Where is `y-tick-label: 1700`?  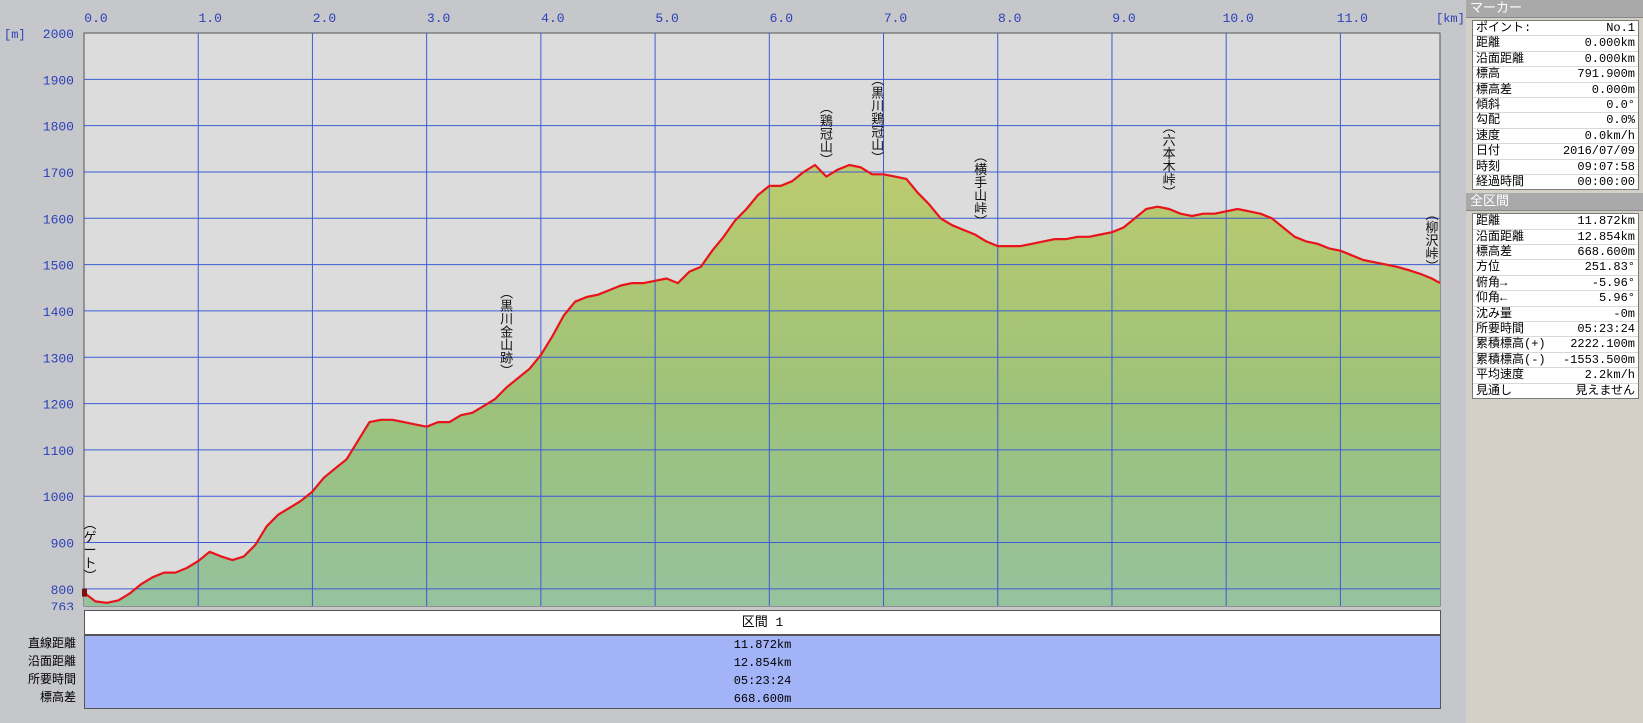
y-tick-label: 1700 is located at coordinates (58, 173).